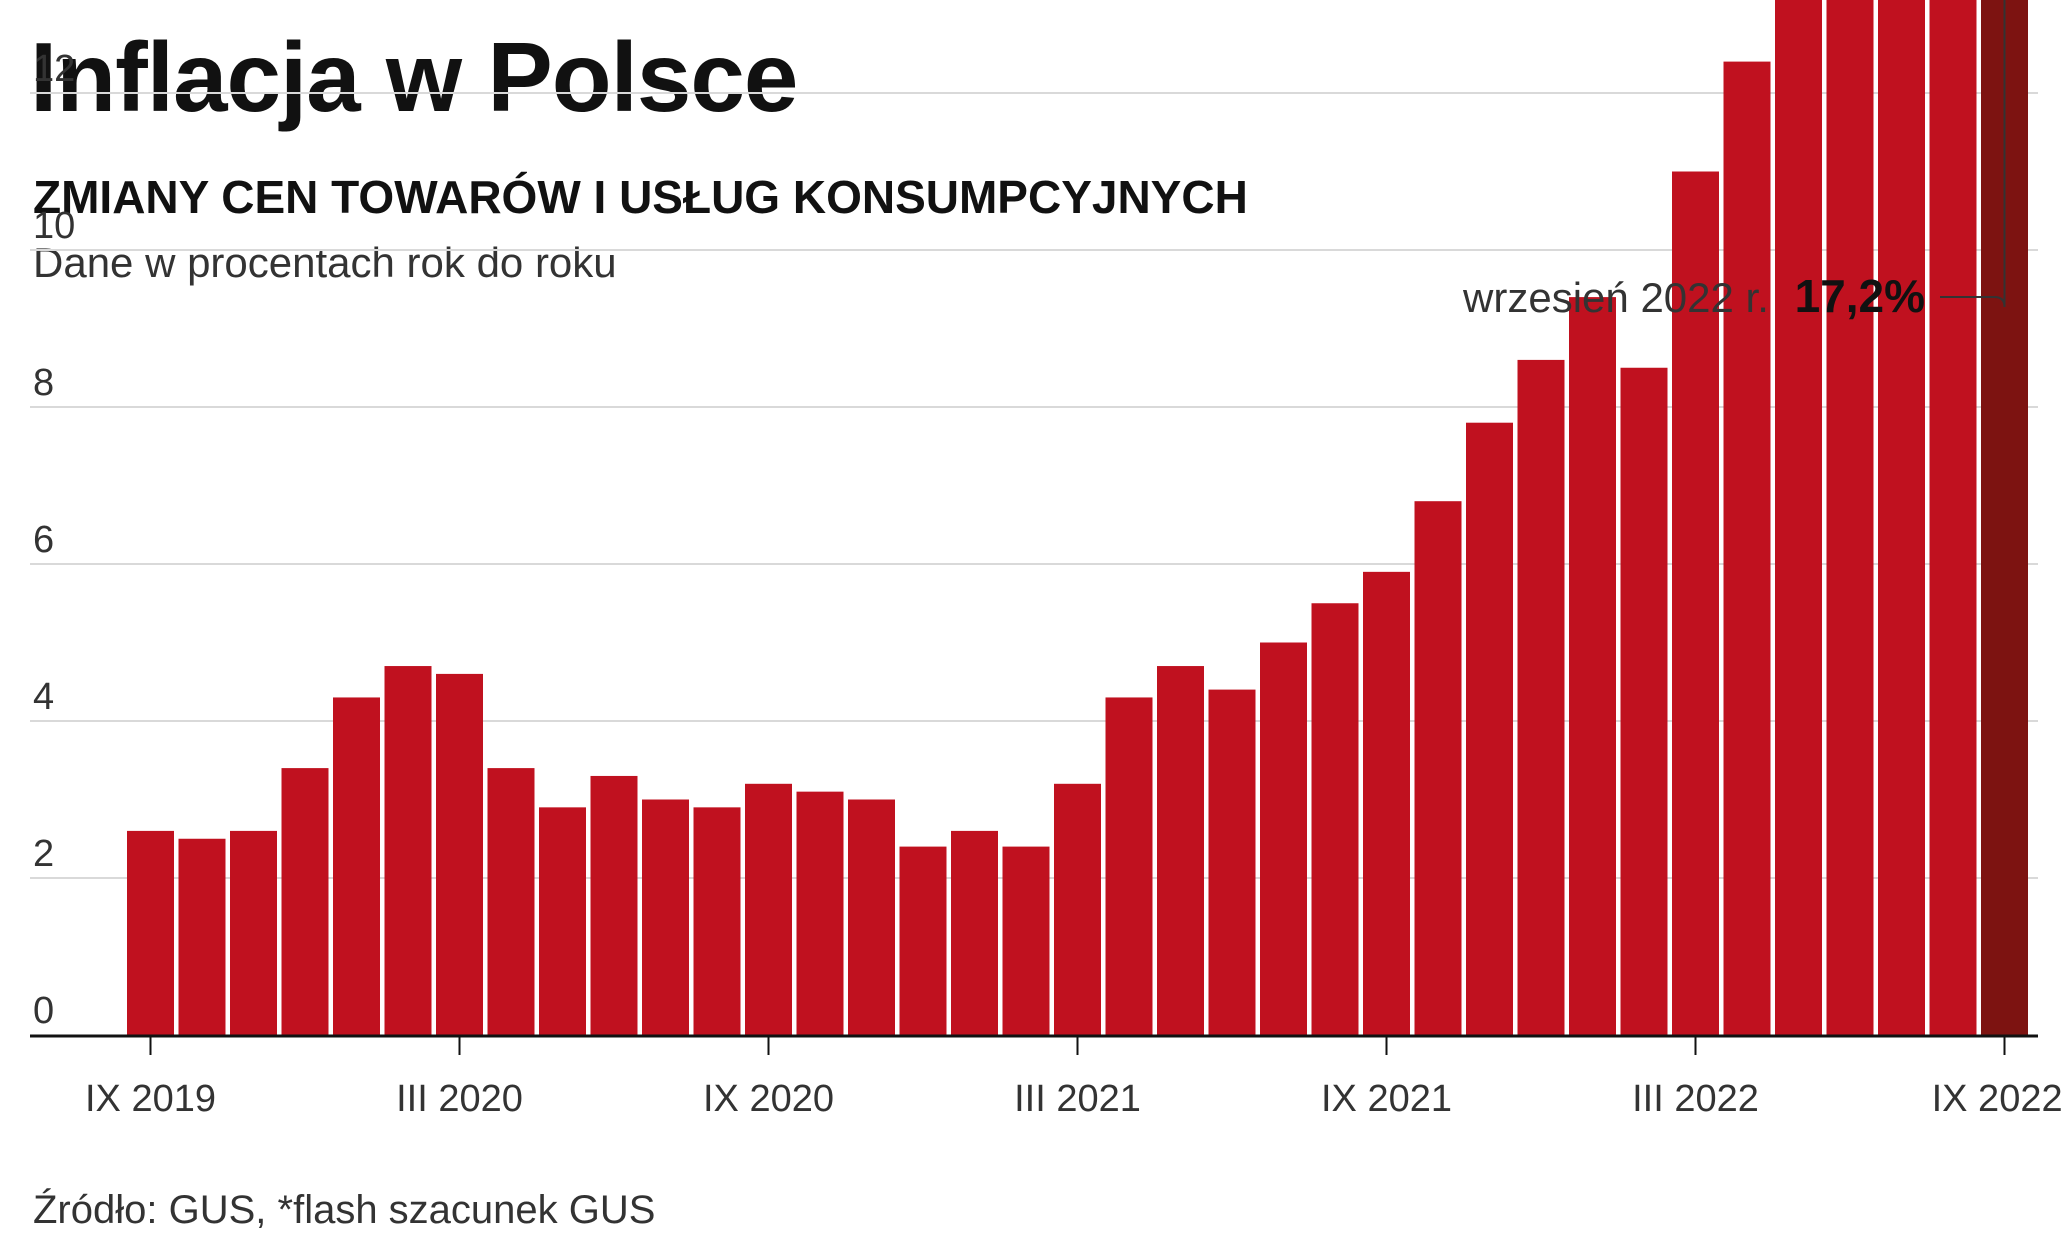 This screenshot has height=1245, width=2063. Describe the element at coordinates (54, 226) in the screenshot. I see `y-tick-label: 10` at that location.